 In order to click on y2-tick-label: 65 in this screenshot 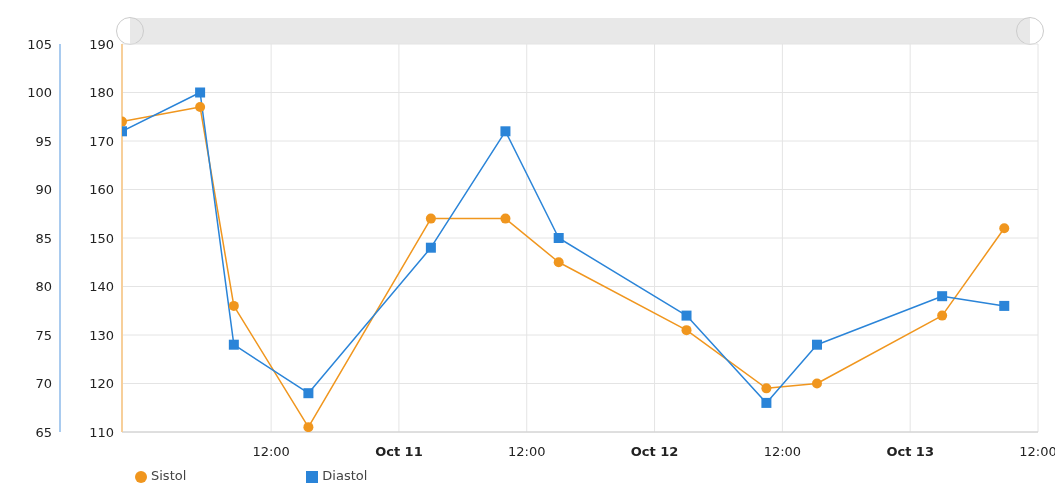, I will do `click(43, 432)`.